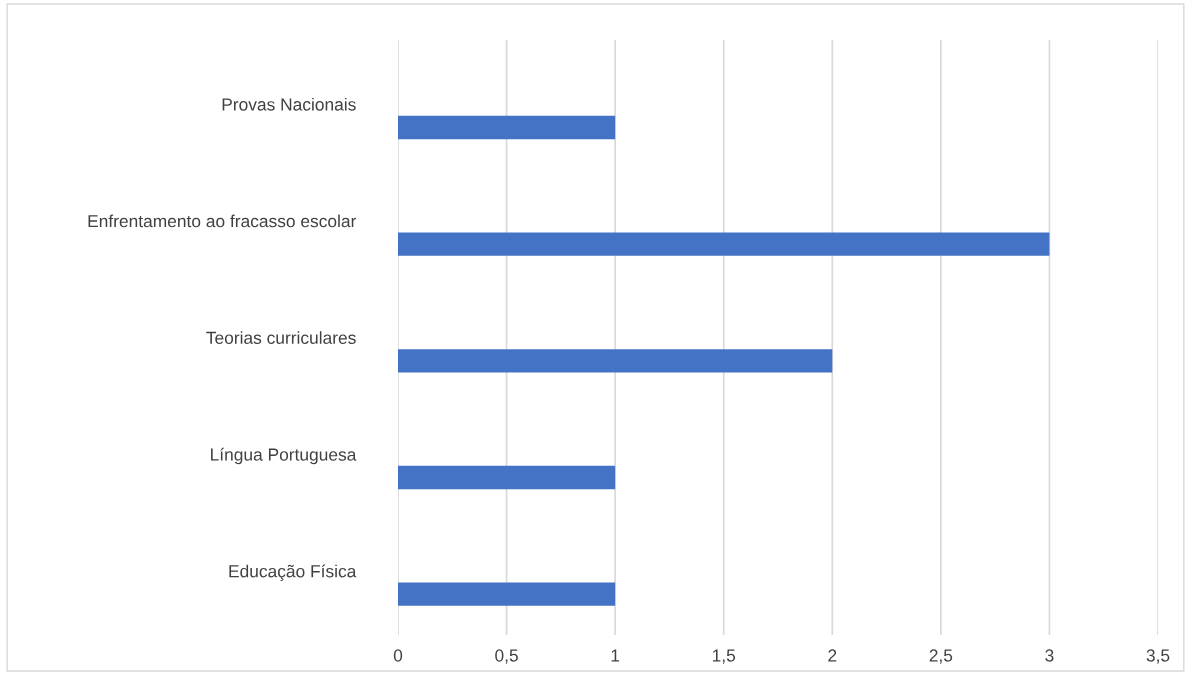 This screenshot has height=675, width=1191. I want to click on x-tick-label: 2,5, so click(941, 656).